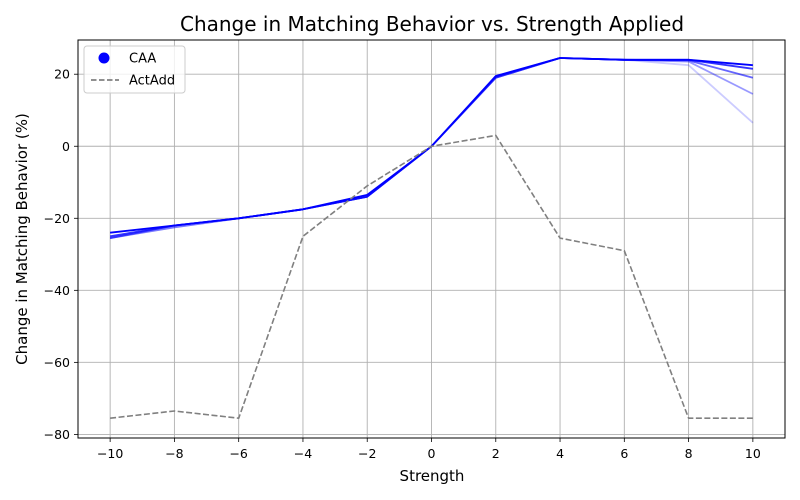 This screenshot has height=500, width=800. I want to click on y-tick-label: −20, so click(57, 218).